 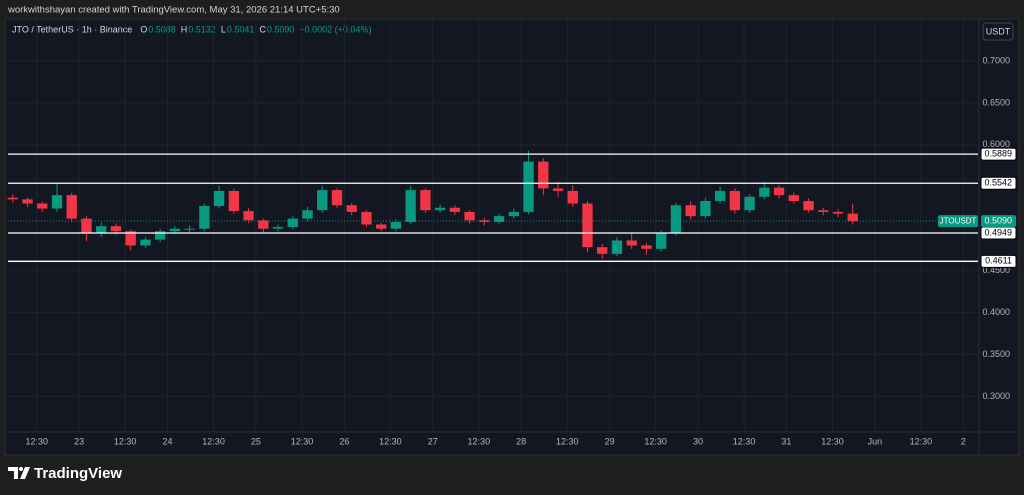 I want to click on level-label: 0.5542, so click(x=998, y=183).